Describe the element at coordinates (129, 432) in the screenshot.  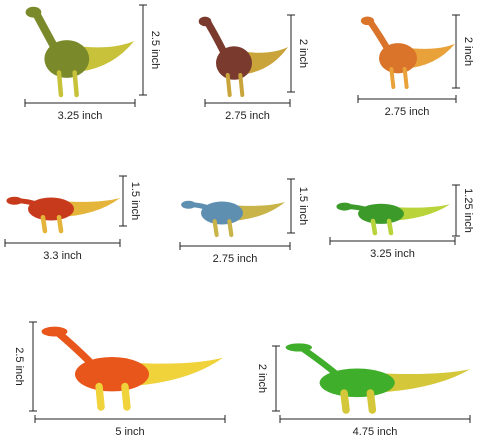
I see `width-label: 5 inch` at that location.